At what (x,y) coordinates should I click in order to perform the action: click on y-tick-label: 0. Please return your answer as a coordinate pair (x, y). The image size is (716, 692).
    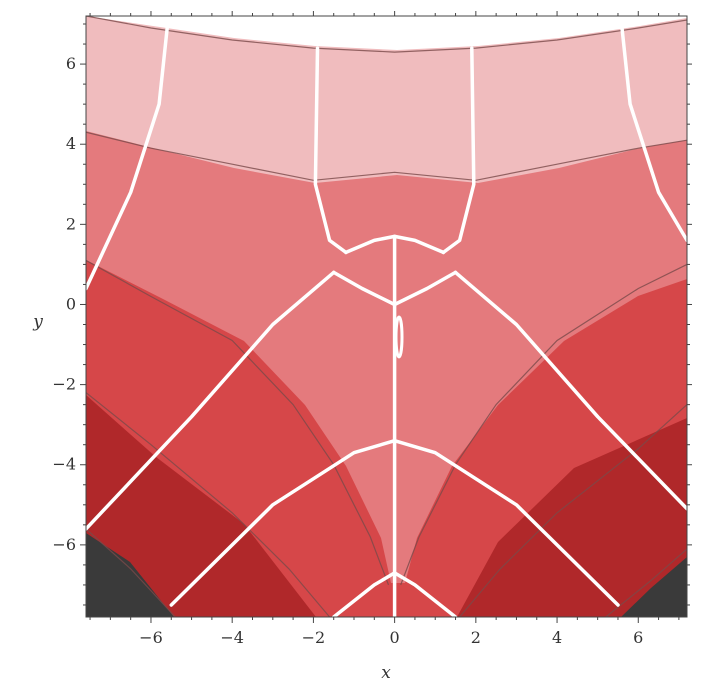
    Looking at the image, I should click on (71, 303).